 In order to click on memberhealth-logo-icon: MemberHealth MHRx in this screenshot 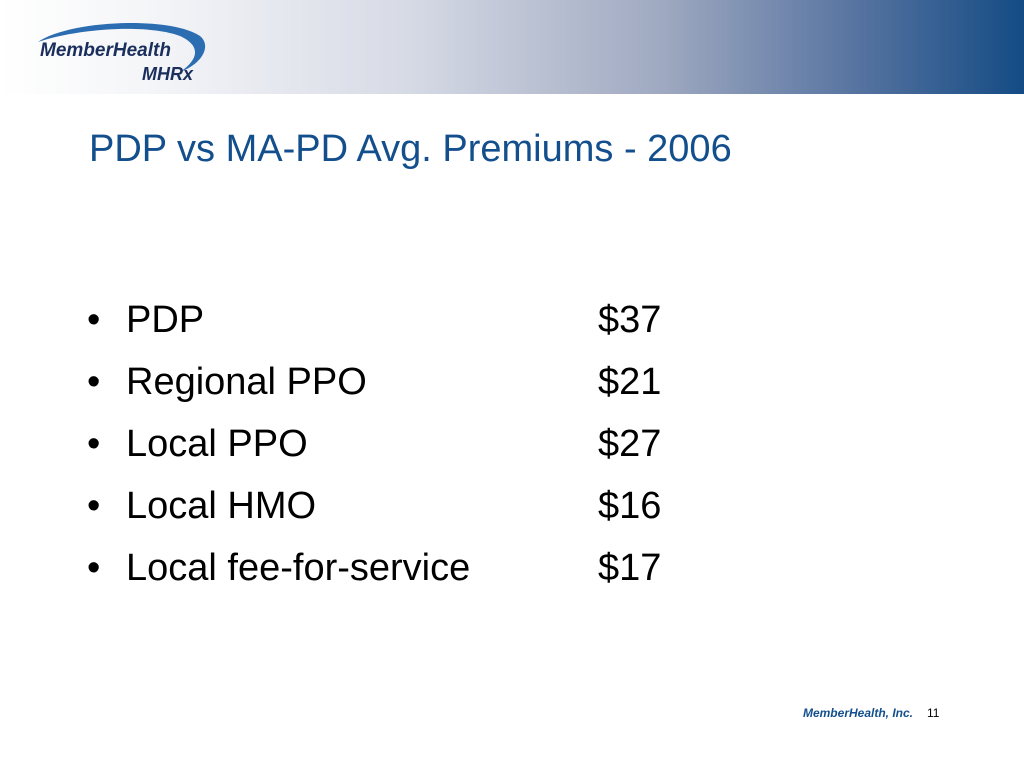, I will do `click(120, 54)`.